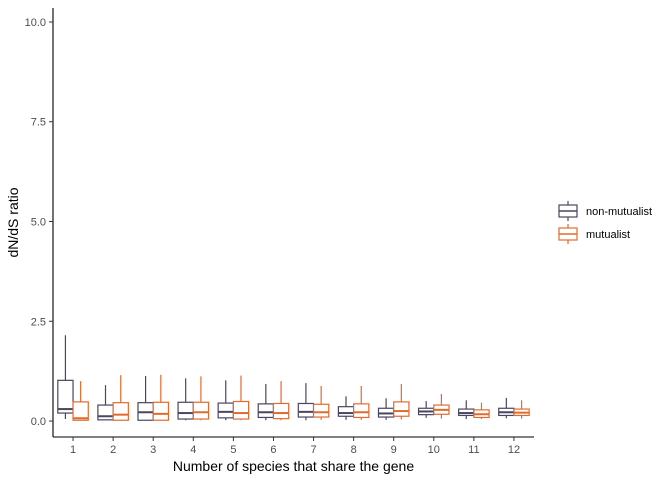 This screenshot has width=672, height=480. Describe the element at coordinates (354, 450) in the screenshot. I see `x-tick-label: 8` at that location.